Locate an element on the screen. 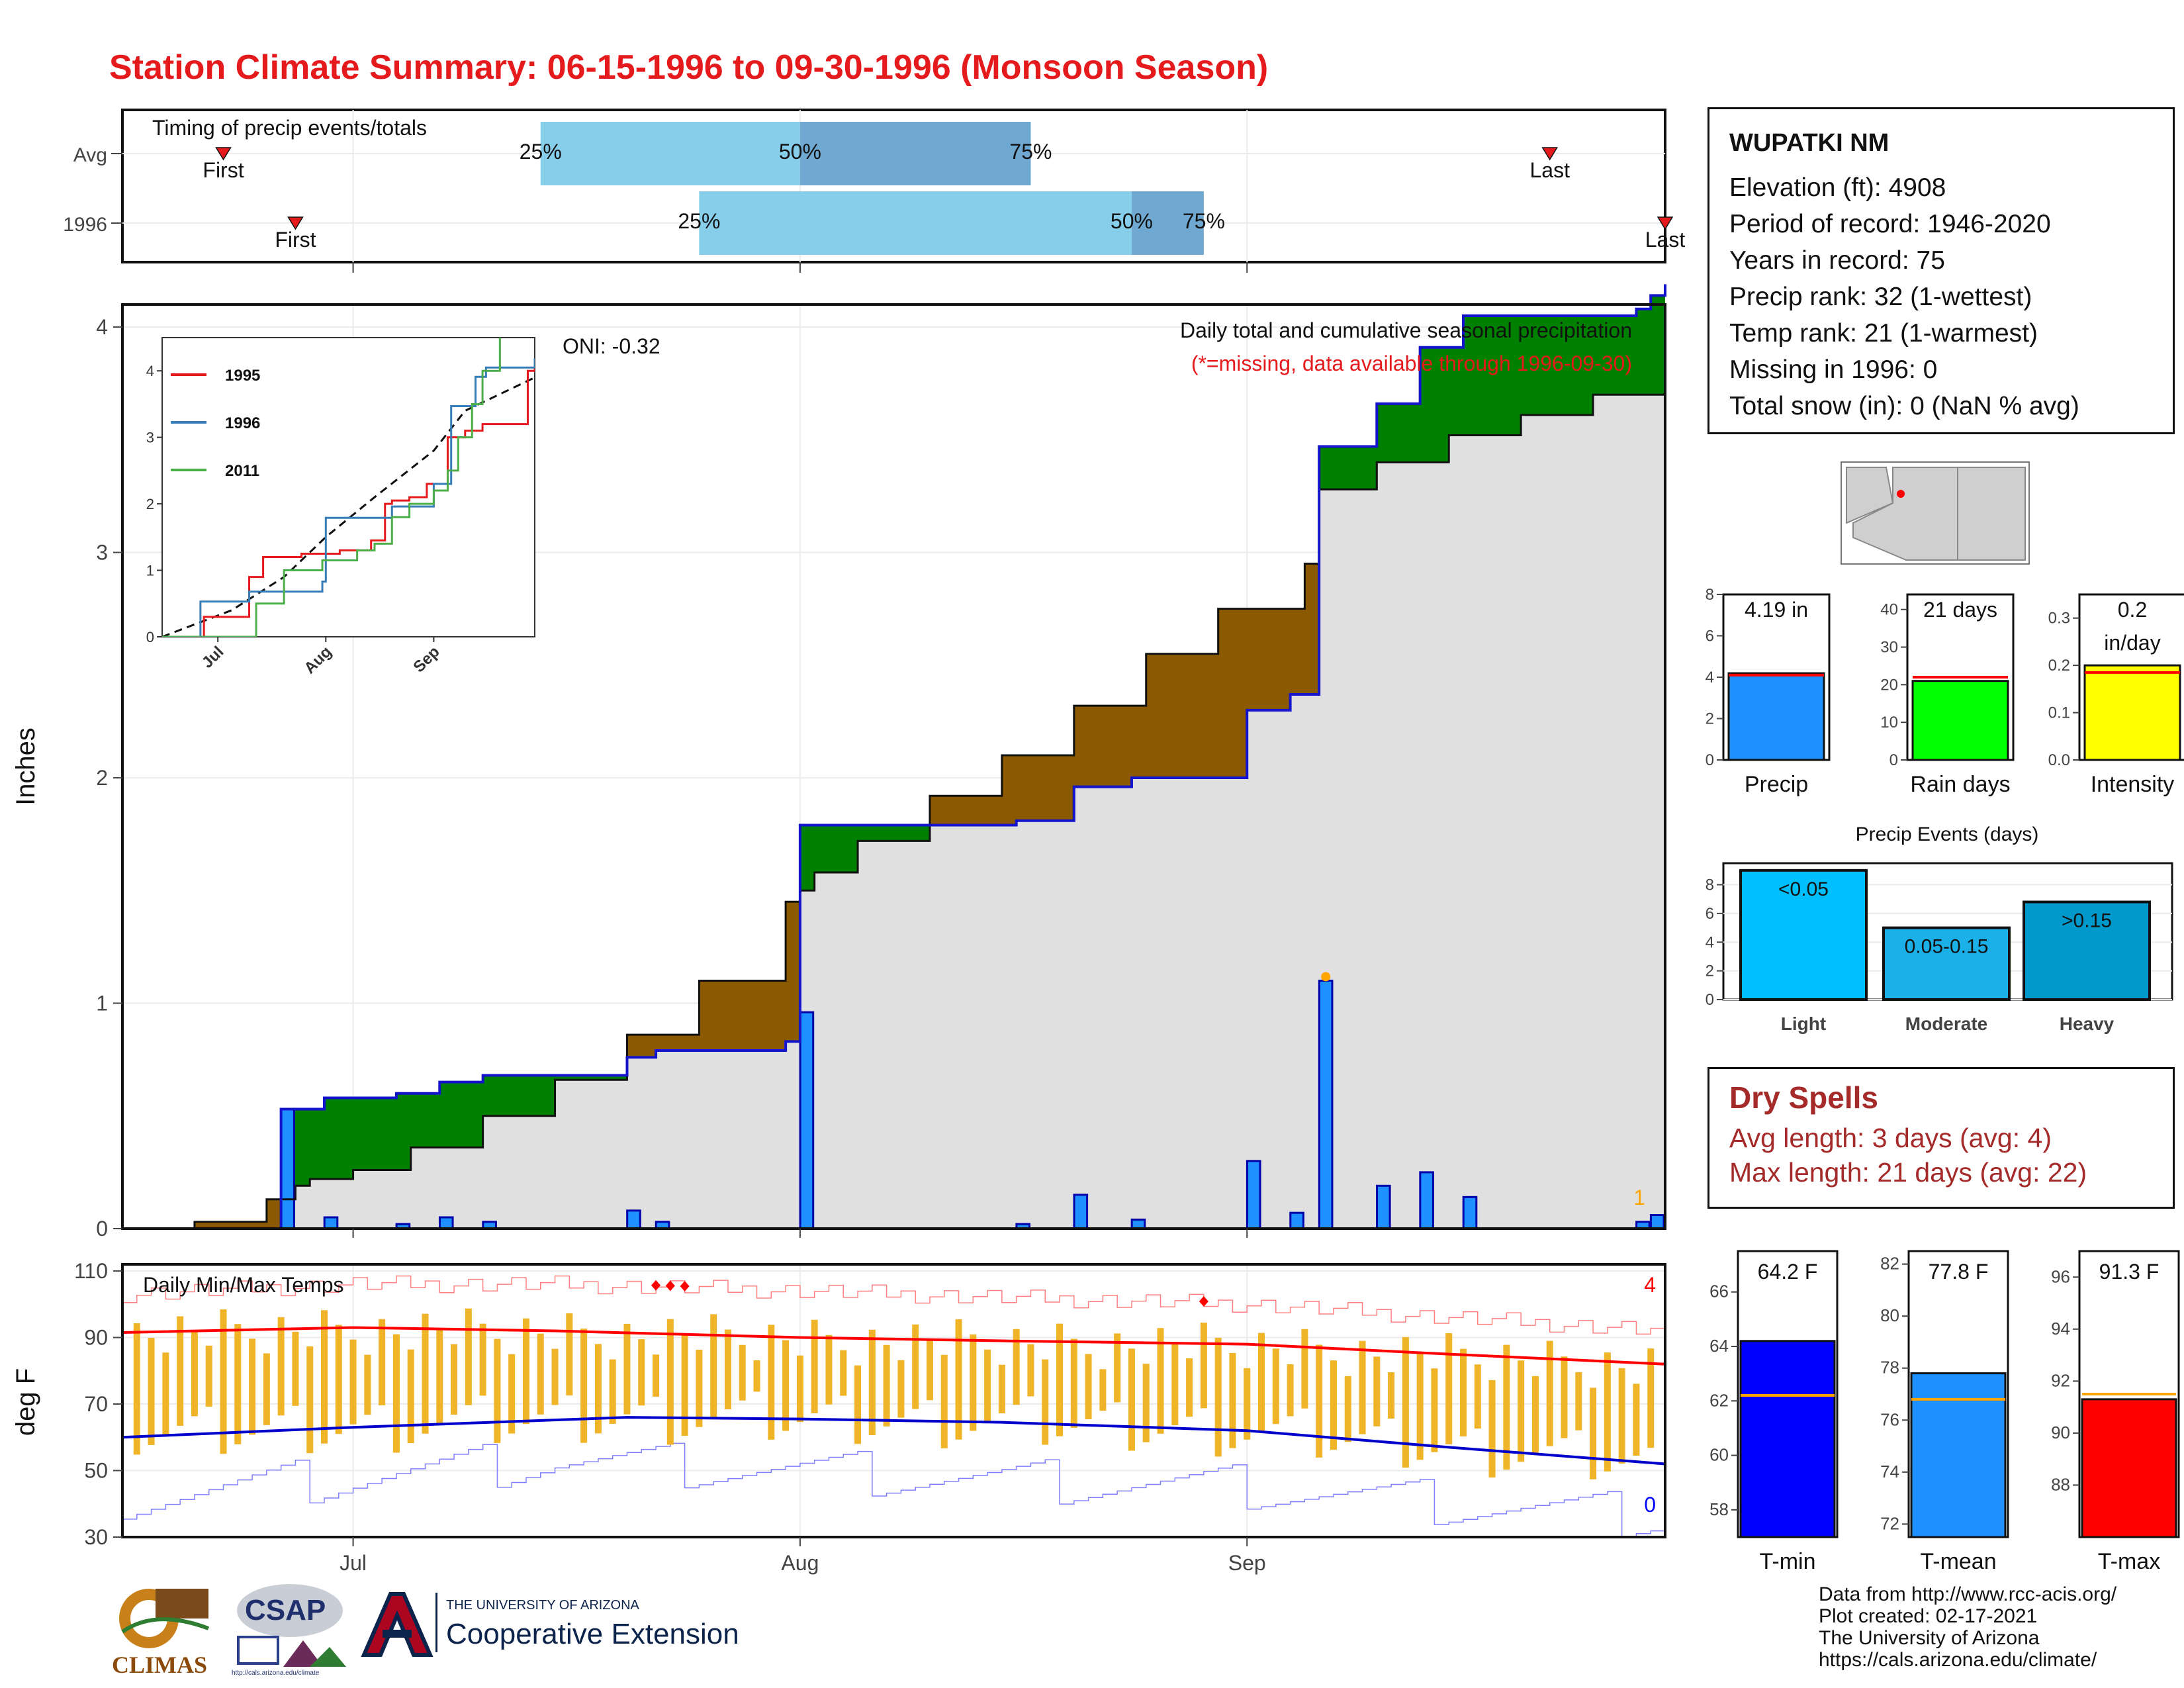  record-max-line is located at coordinates (894, 1305).